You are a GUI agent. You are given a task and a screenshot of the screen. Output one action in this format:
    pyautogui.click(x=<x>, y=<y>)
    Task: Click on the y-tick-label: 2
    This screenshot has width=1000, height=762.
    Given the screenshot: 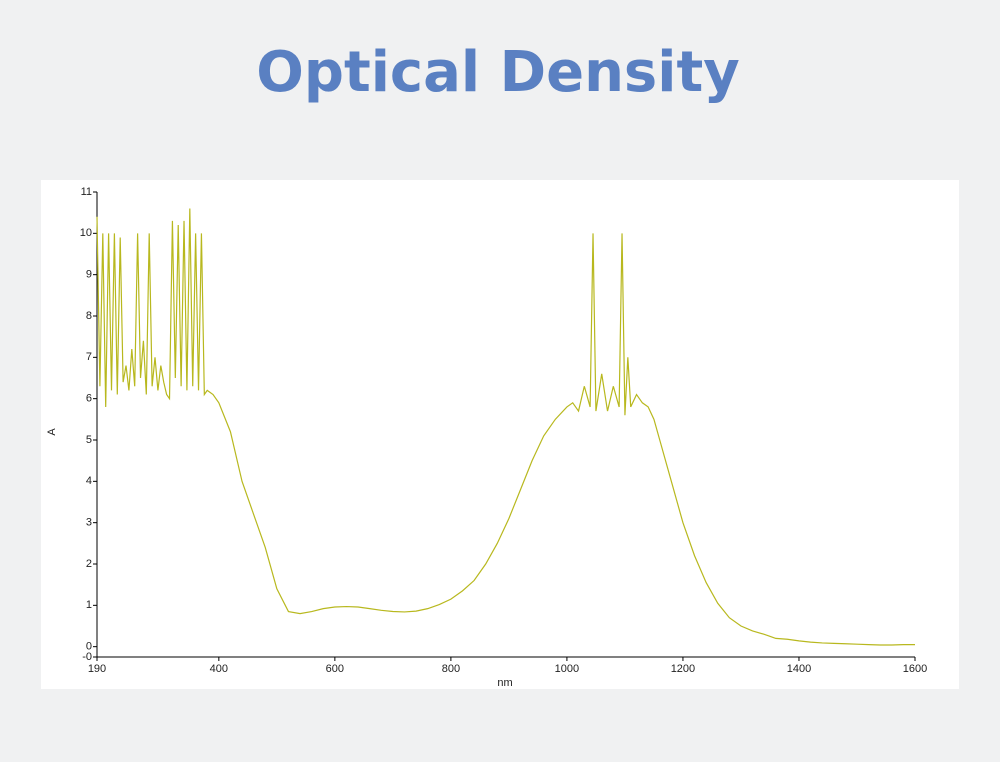 What is the action you would take?
    pyautogui.click(x=89, y=564)
    